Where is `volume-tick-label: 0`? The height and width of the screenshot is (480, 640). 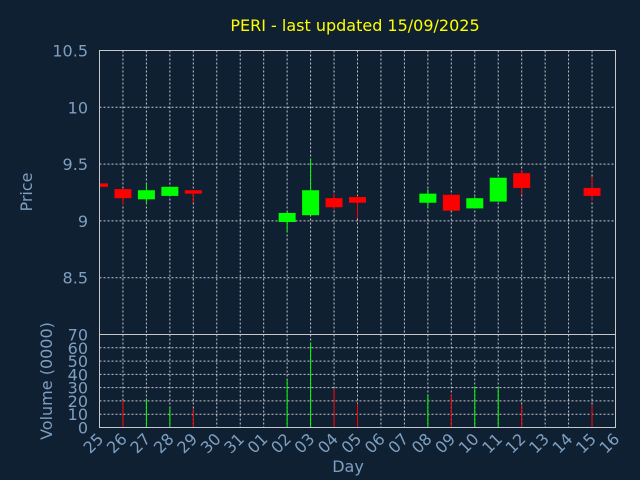 volume-tick-label: 0 is located at coordinates (83, 428).